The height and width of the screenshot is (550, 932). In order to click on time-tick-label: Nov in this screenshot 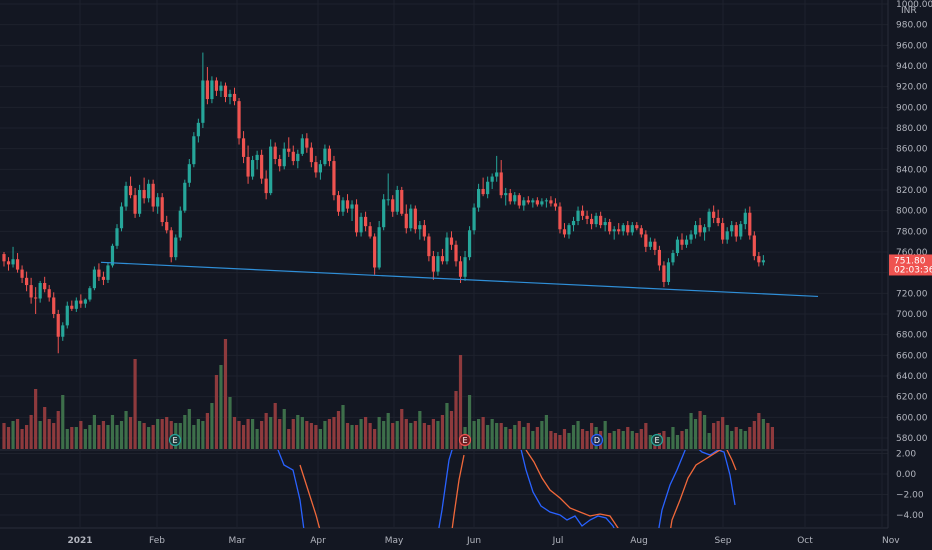, I will do `click(891, 541)`.